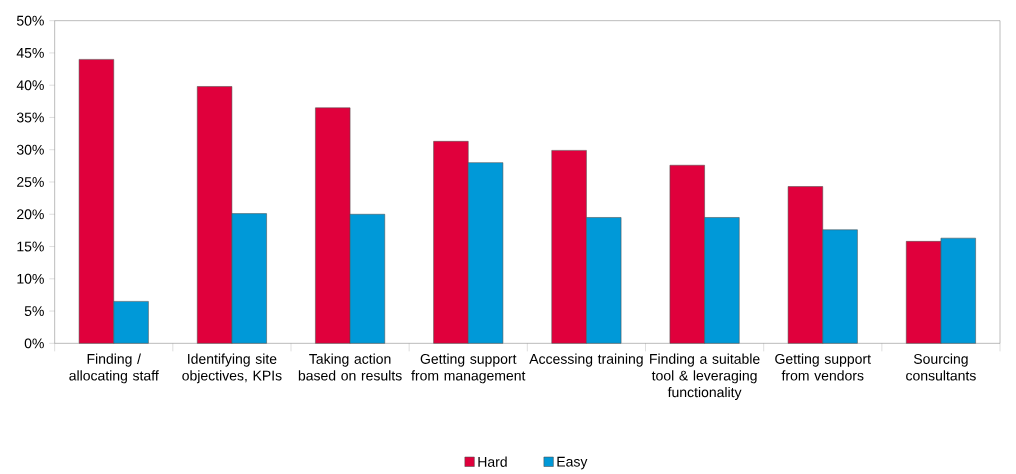  Describe the element at coordinates (492, 461) in the screenshot. I see `legend-label: Hard` at that location.